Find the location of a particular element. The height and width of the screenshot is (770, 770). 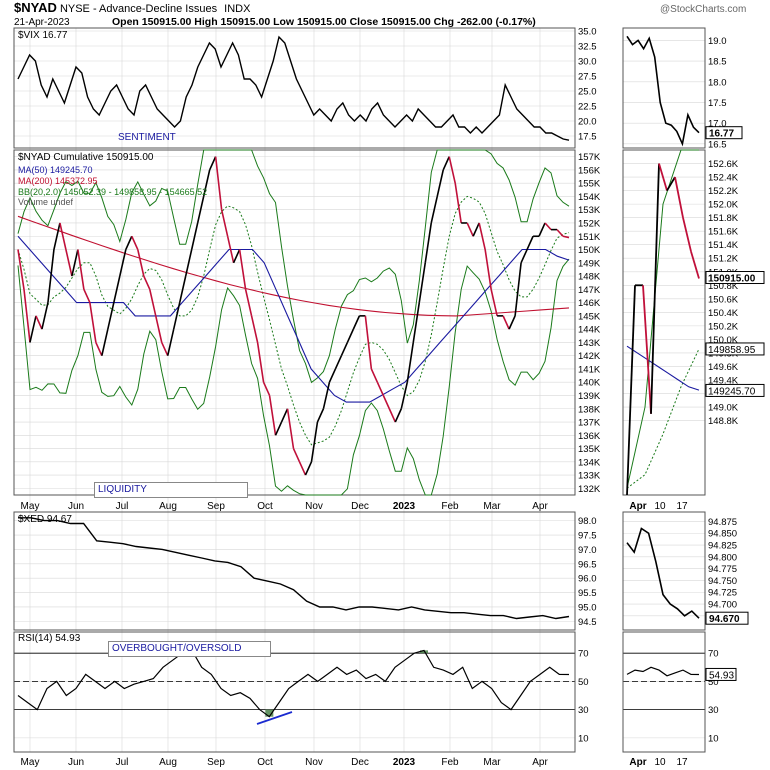

rsi-trend-line is located at coordinates (274, 718).